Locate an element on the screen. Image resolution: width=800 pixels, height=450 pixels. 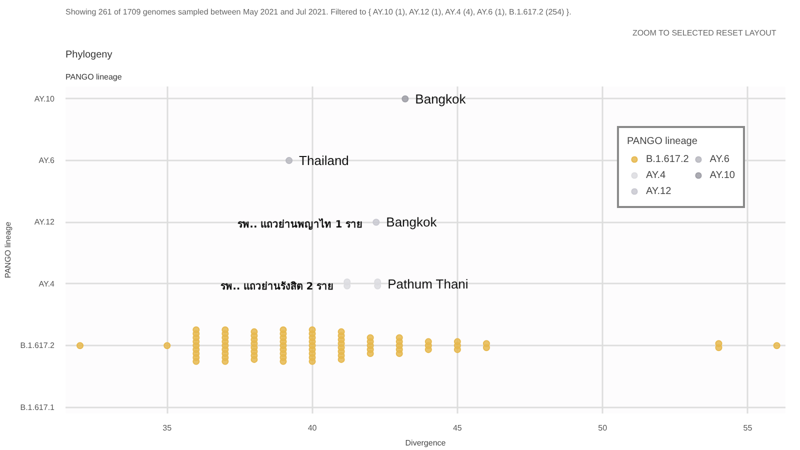
legend-label: AY.4 is located at coordinates (656, 175).